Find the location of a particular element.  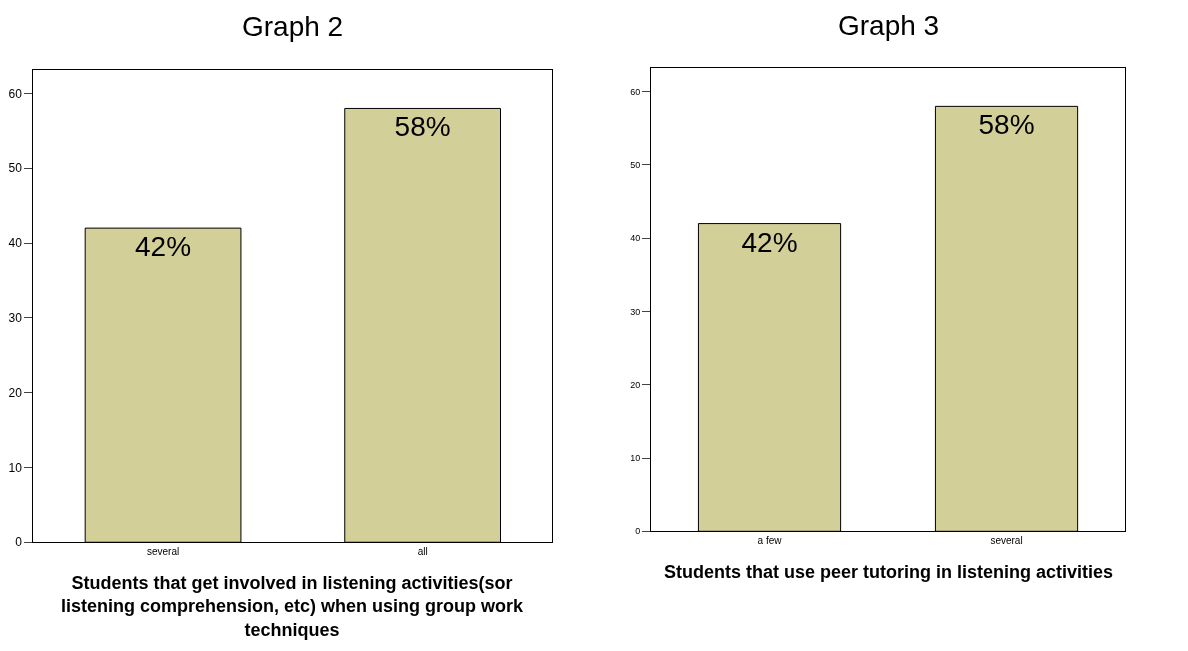

chart-title: Graph 3 is located at coordinates (889, 25).